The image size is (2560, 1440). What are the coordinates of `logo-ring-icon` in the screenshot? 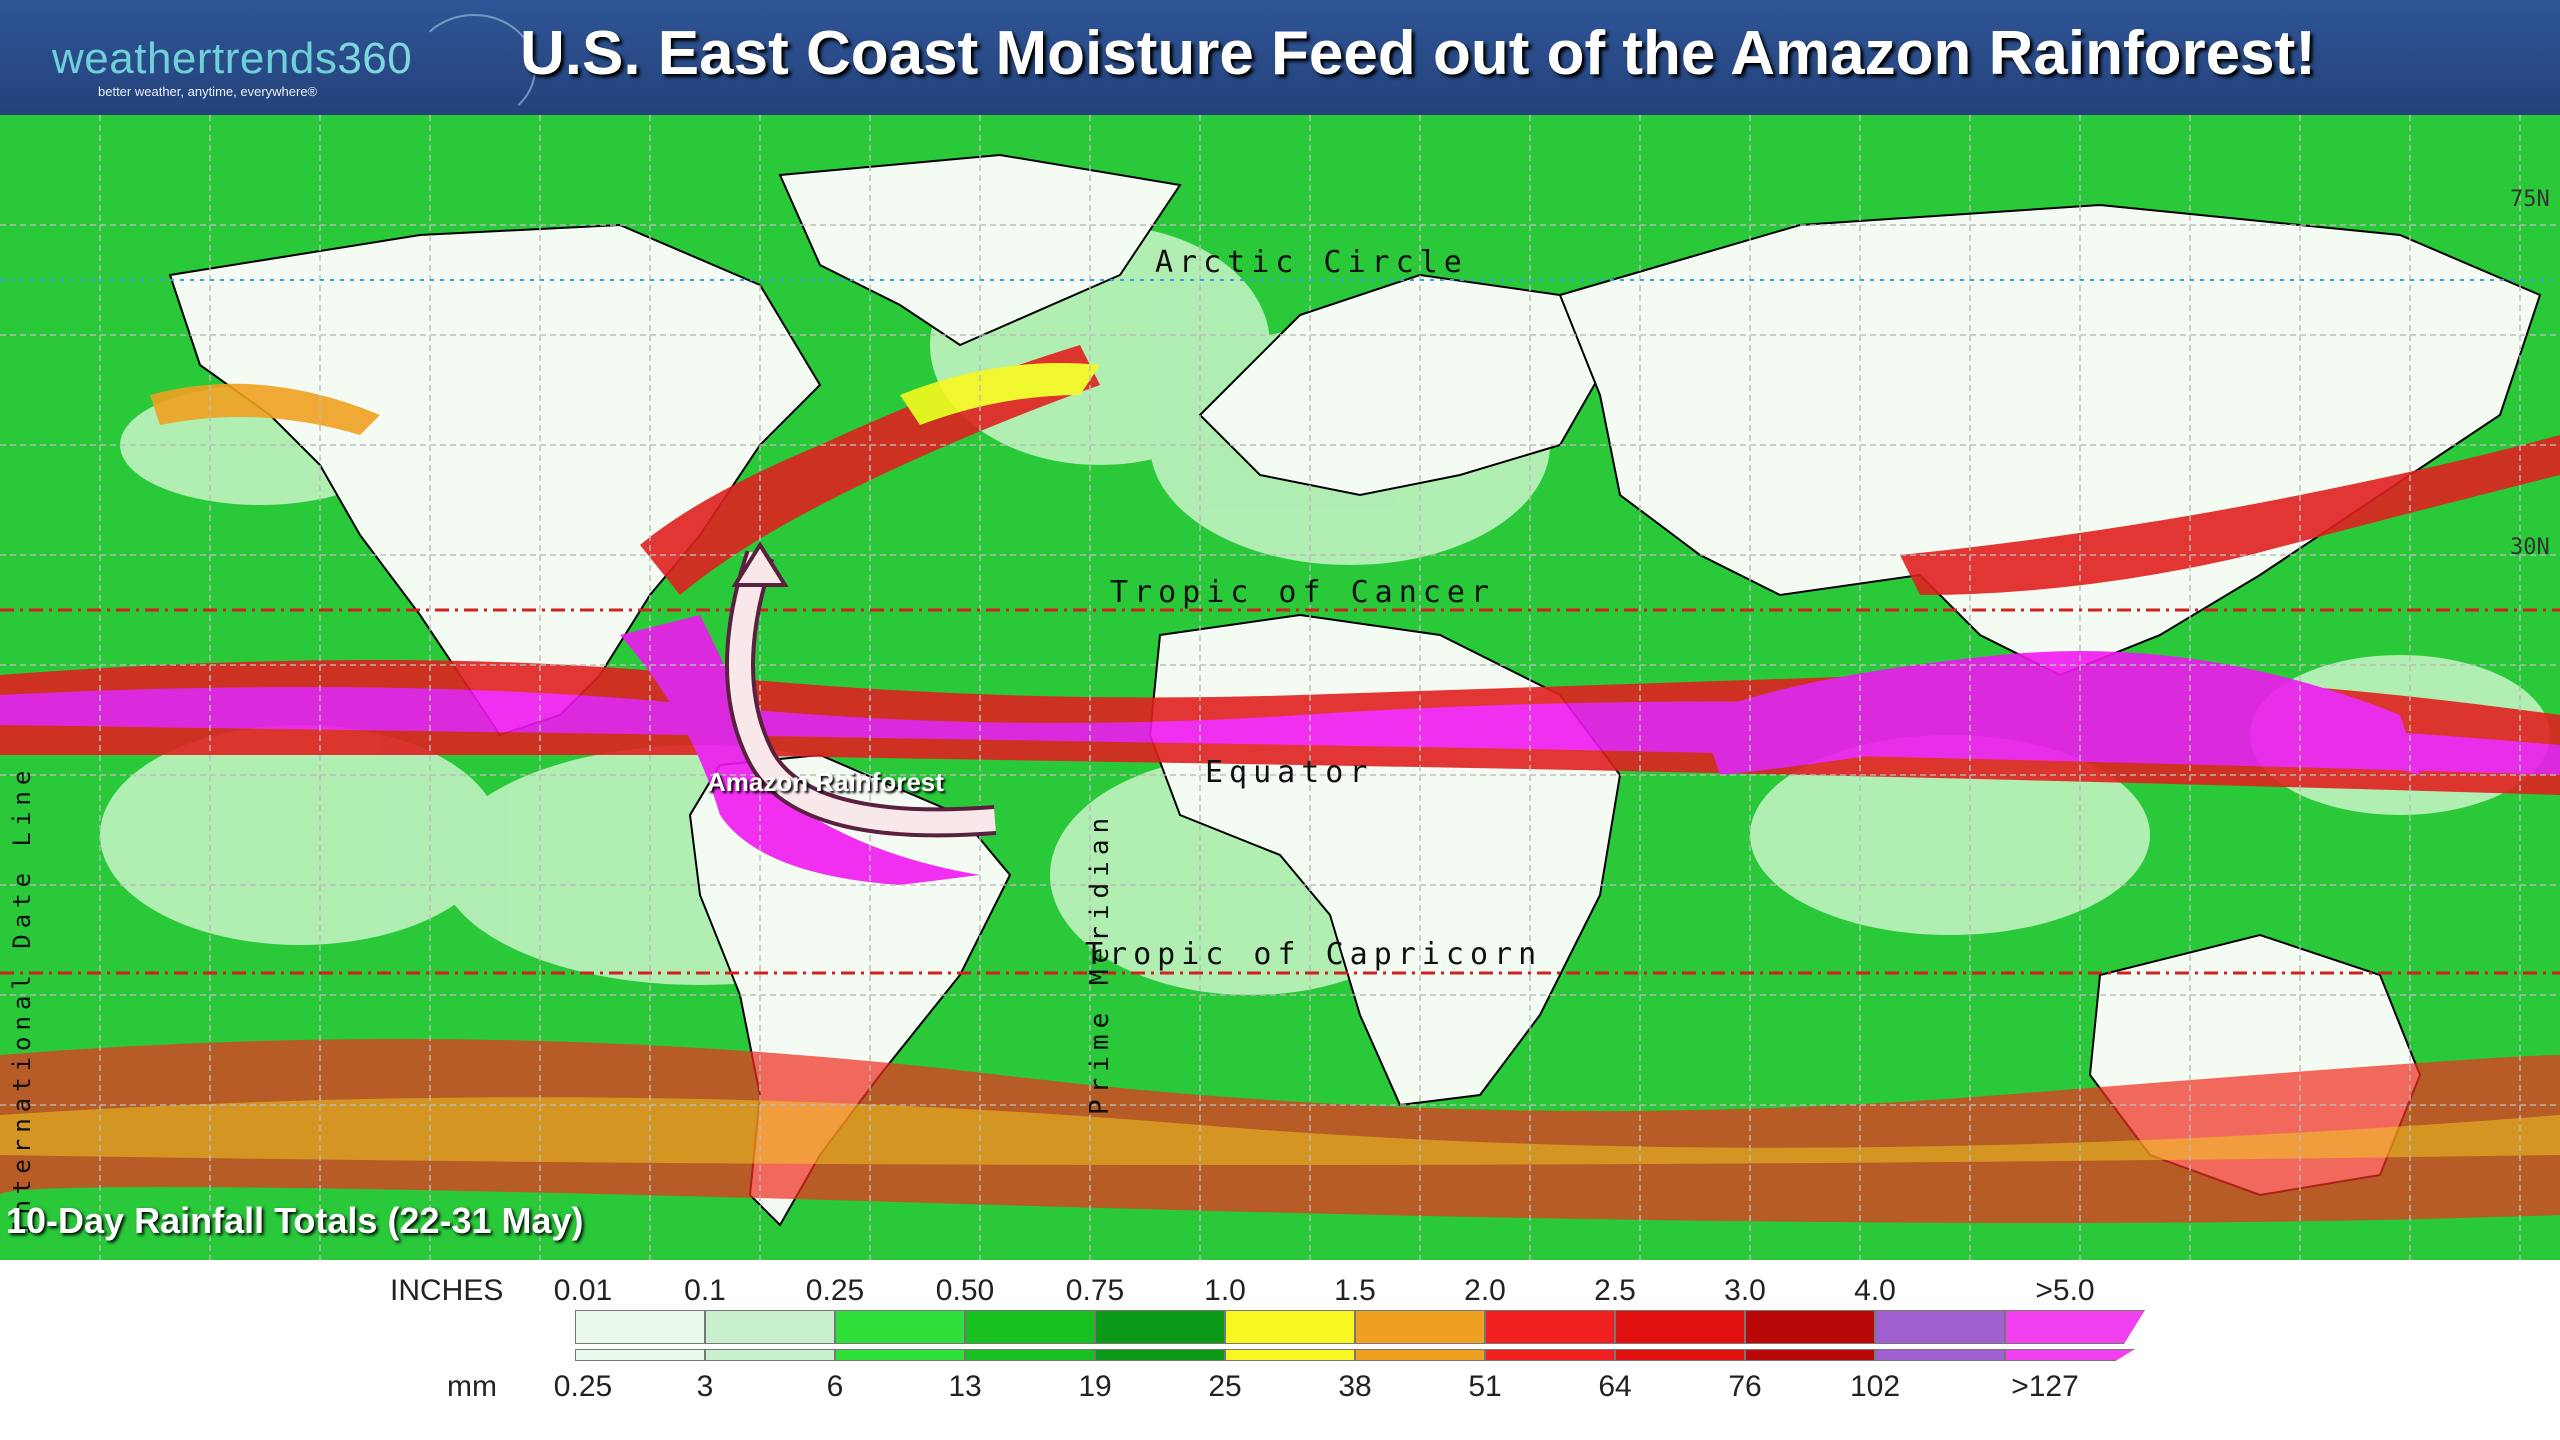 It's located at (474, 68).